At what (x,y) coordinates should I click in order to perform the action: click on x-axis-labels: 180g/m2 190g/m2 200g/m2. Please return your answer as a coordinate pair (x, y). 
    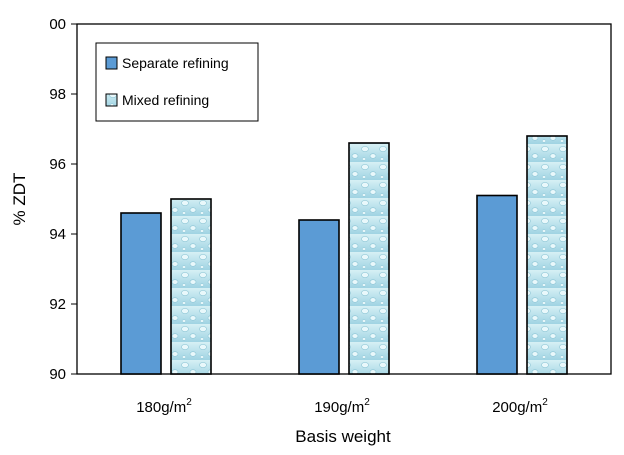
    Looking at the image, I should click on (342, 406).